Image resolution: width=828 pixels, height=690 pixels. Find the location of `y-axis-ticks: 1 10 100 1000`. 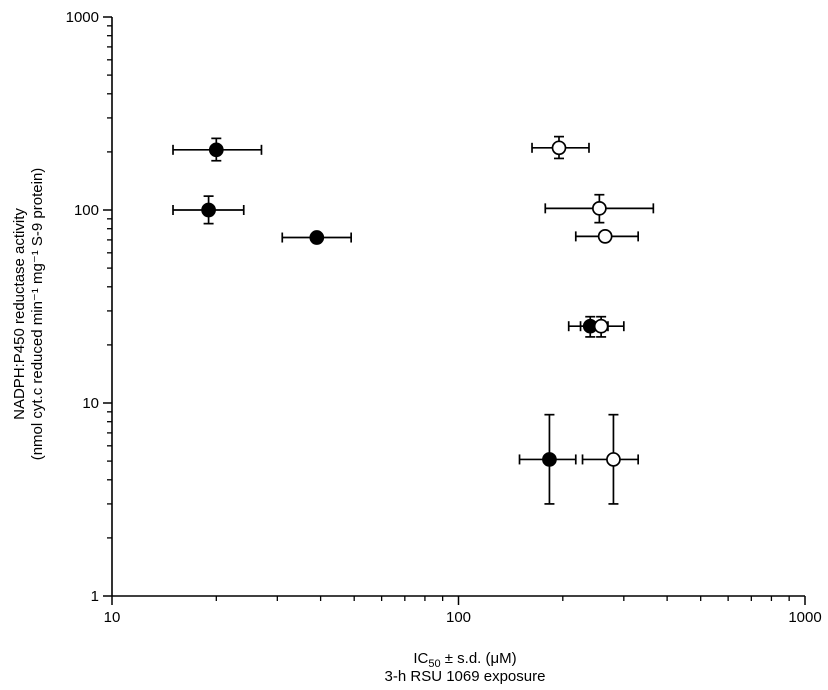

y-axis-ticks: 1 10 100 1000 is located at coordinates (89, 307).